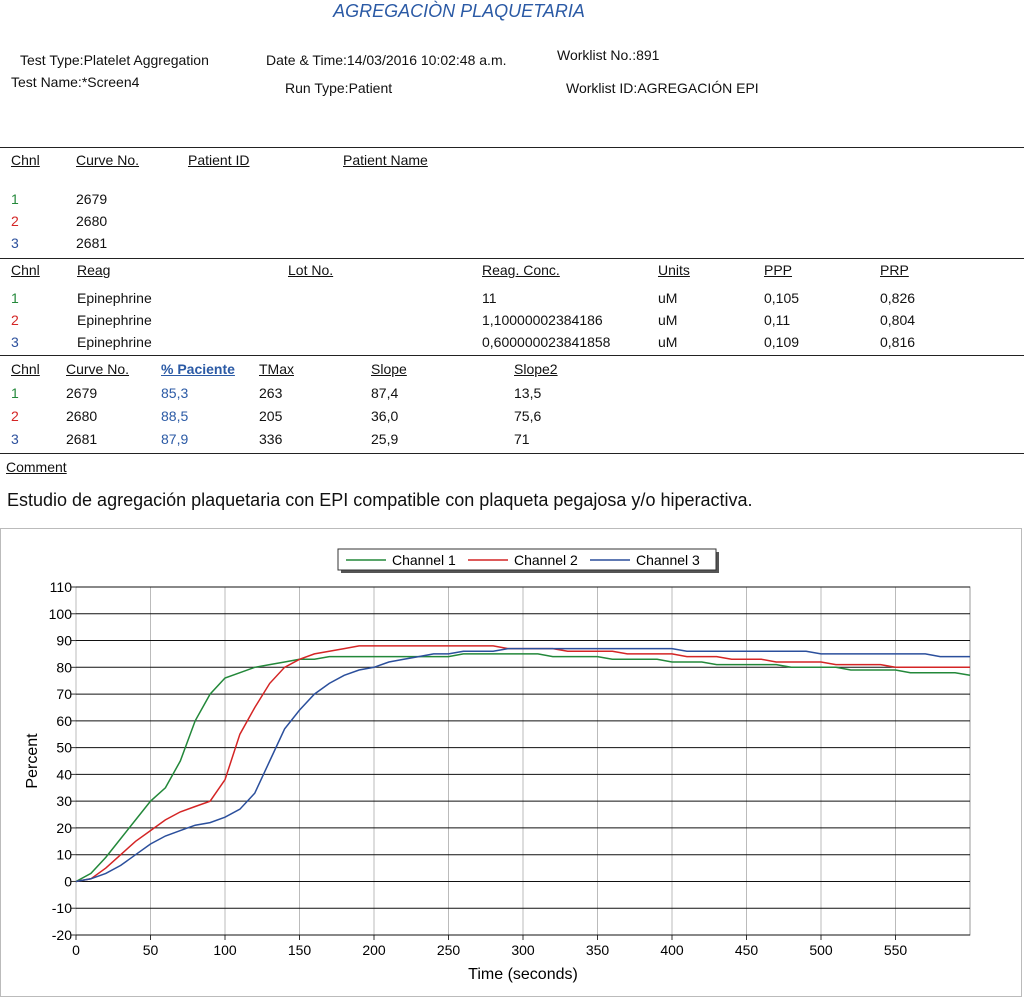  Describe the element at coordinates (175, 439) in the screenshot. I see `table-cell: 87,9` at that location.